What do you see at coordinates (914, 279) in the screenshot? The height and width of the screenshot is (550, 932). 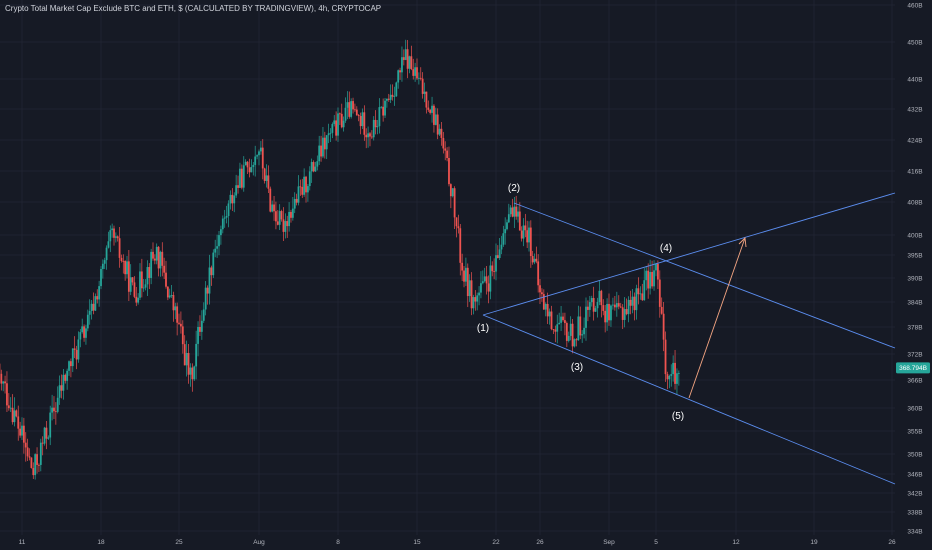 I see `price-tick-label: 390B` at bounding box center [914, 279].